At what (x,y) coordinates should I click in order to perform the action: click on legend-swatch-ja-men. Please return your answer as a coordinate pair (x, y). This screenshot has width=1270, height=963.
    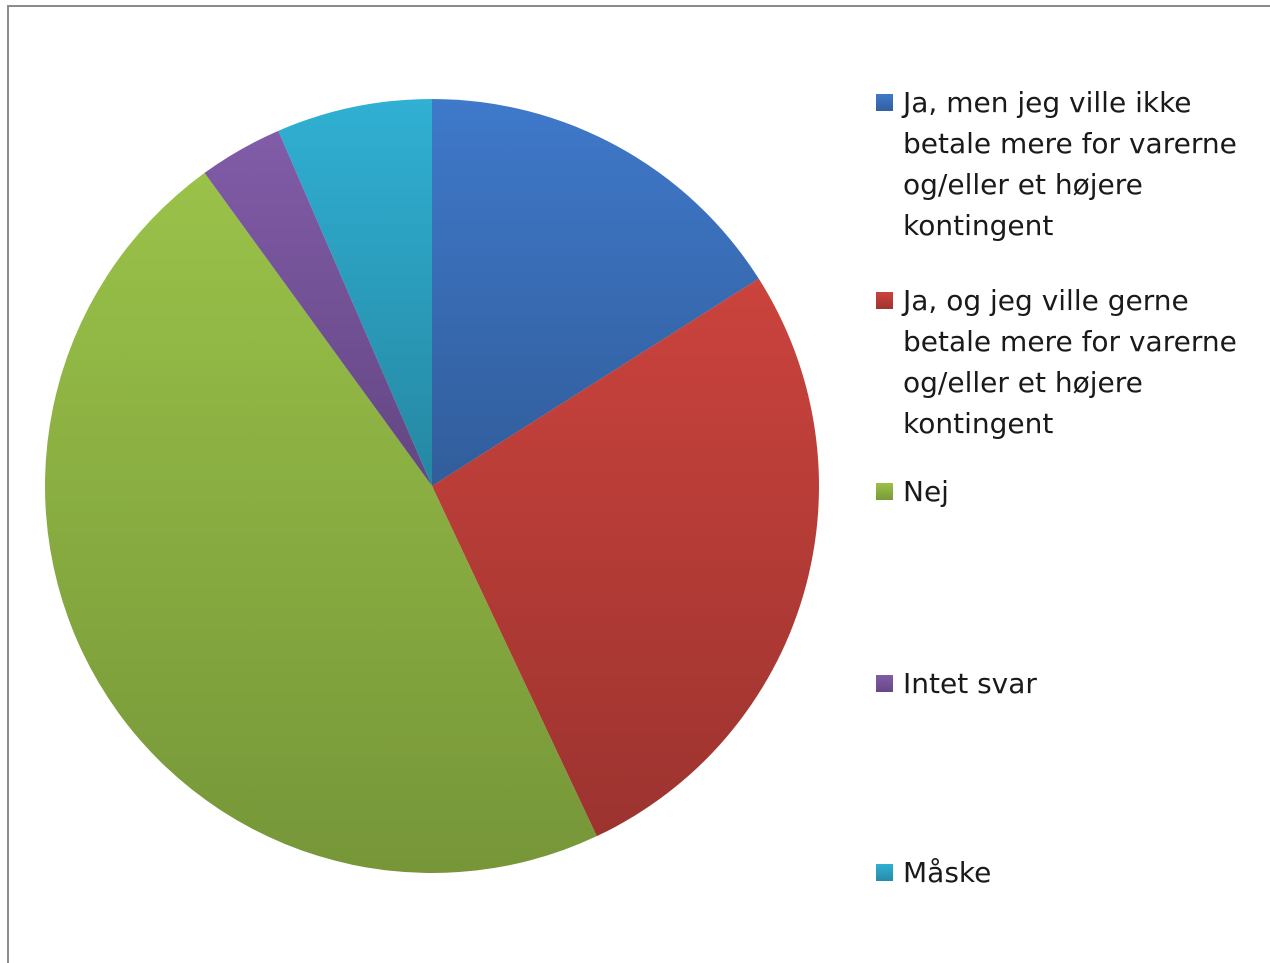
    Looking at the image, I should click on (884, 102).